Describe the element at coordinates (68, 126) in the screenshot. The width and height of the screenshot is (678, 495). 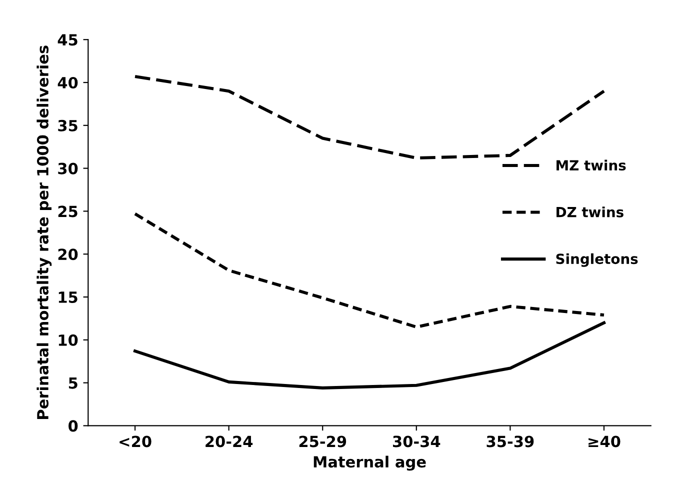
I see `y-tick-label: 35` at that location.